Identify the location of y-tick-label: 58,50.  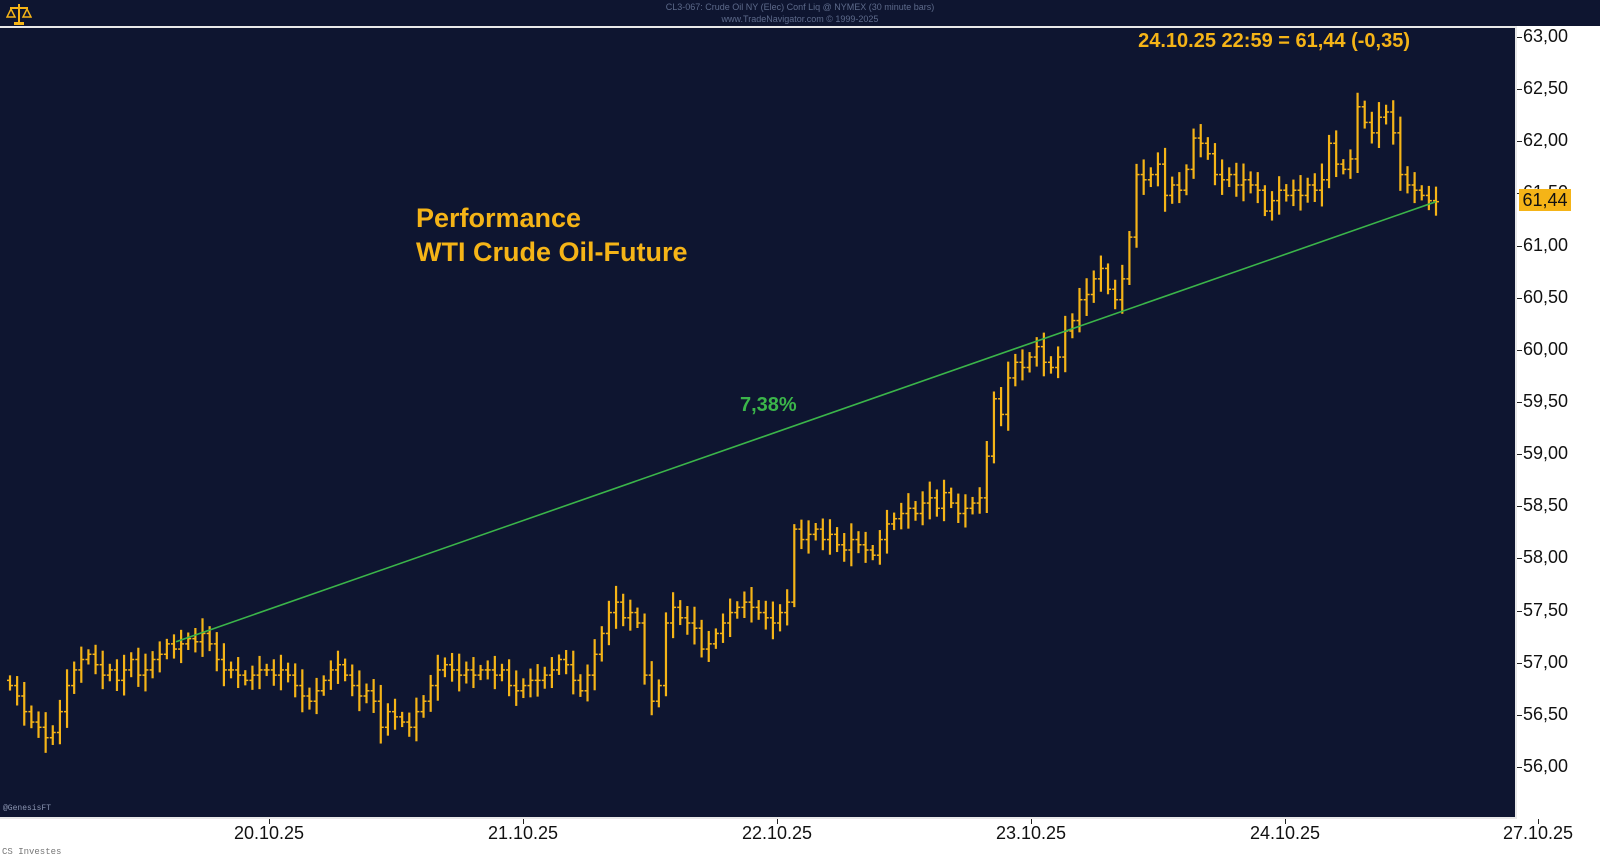
(1546, 505).